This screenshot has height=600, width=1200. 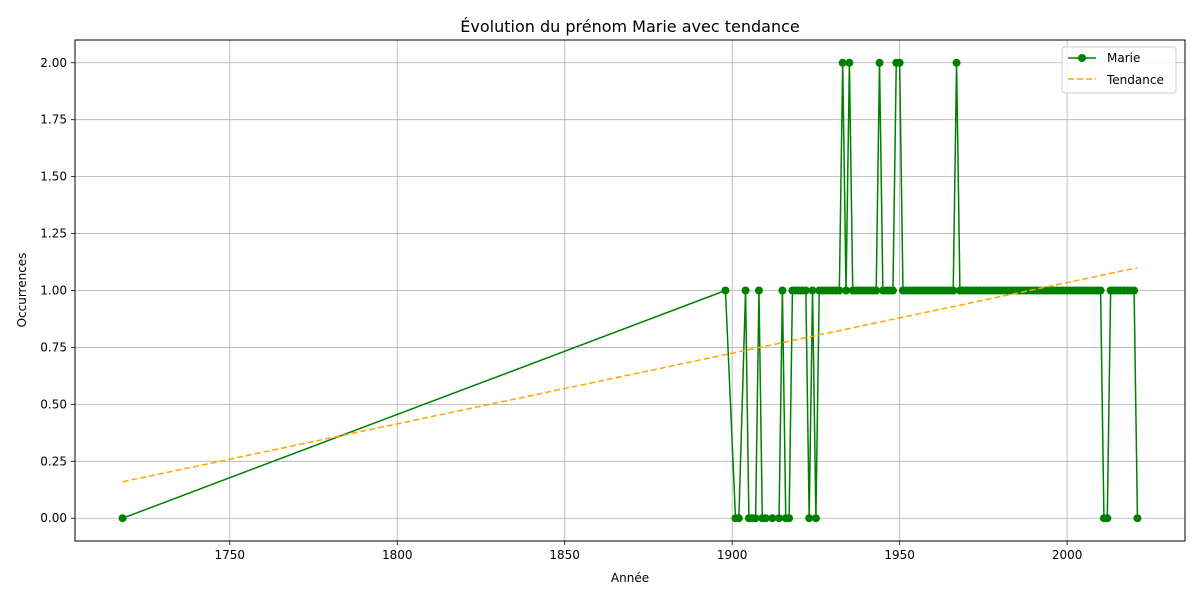 I want to click on y-tick-label: 0.75, so click(x=53, y=347).